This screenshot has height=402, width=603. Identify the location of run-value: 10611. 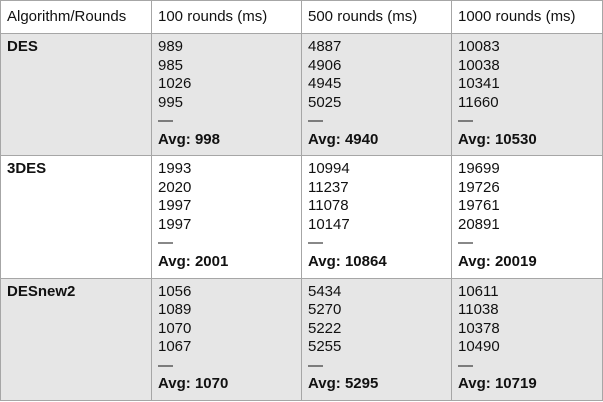
(478, 291).